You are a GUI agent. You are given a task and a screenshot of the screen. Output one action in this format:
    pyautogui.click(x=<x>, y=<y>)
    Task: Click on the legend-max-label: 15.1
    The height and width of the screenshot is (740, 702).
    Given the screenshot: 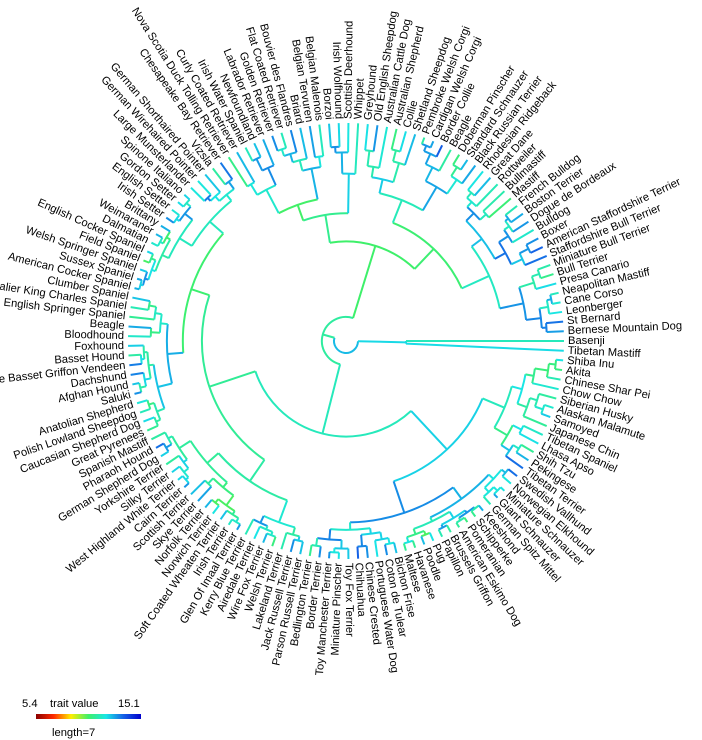 What is the action you would take?
    pyautogui.click(x=129, y=704)
    